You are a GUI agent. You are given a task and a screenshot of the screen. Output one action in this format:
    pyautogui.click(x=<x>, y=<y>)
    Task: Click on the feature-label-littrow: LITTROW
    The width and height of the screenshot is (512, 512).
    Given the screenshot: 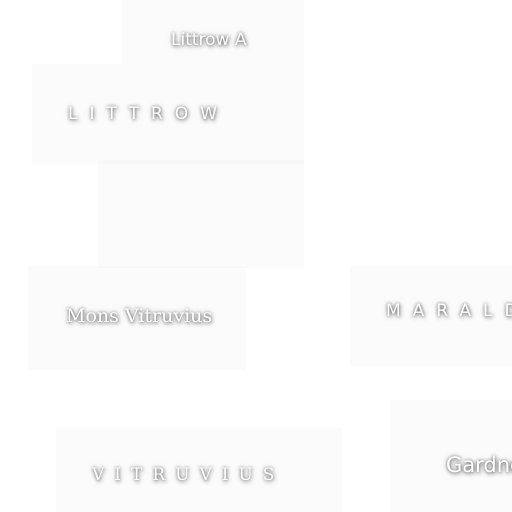 What is the action you would take?
    pyautogui.click(x=148, y=114)
    